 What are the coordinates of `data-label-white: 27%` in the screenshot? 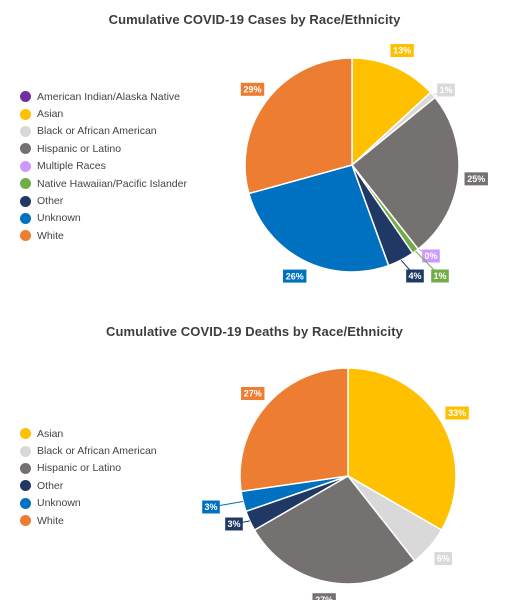 It's located at (253, 394).